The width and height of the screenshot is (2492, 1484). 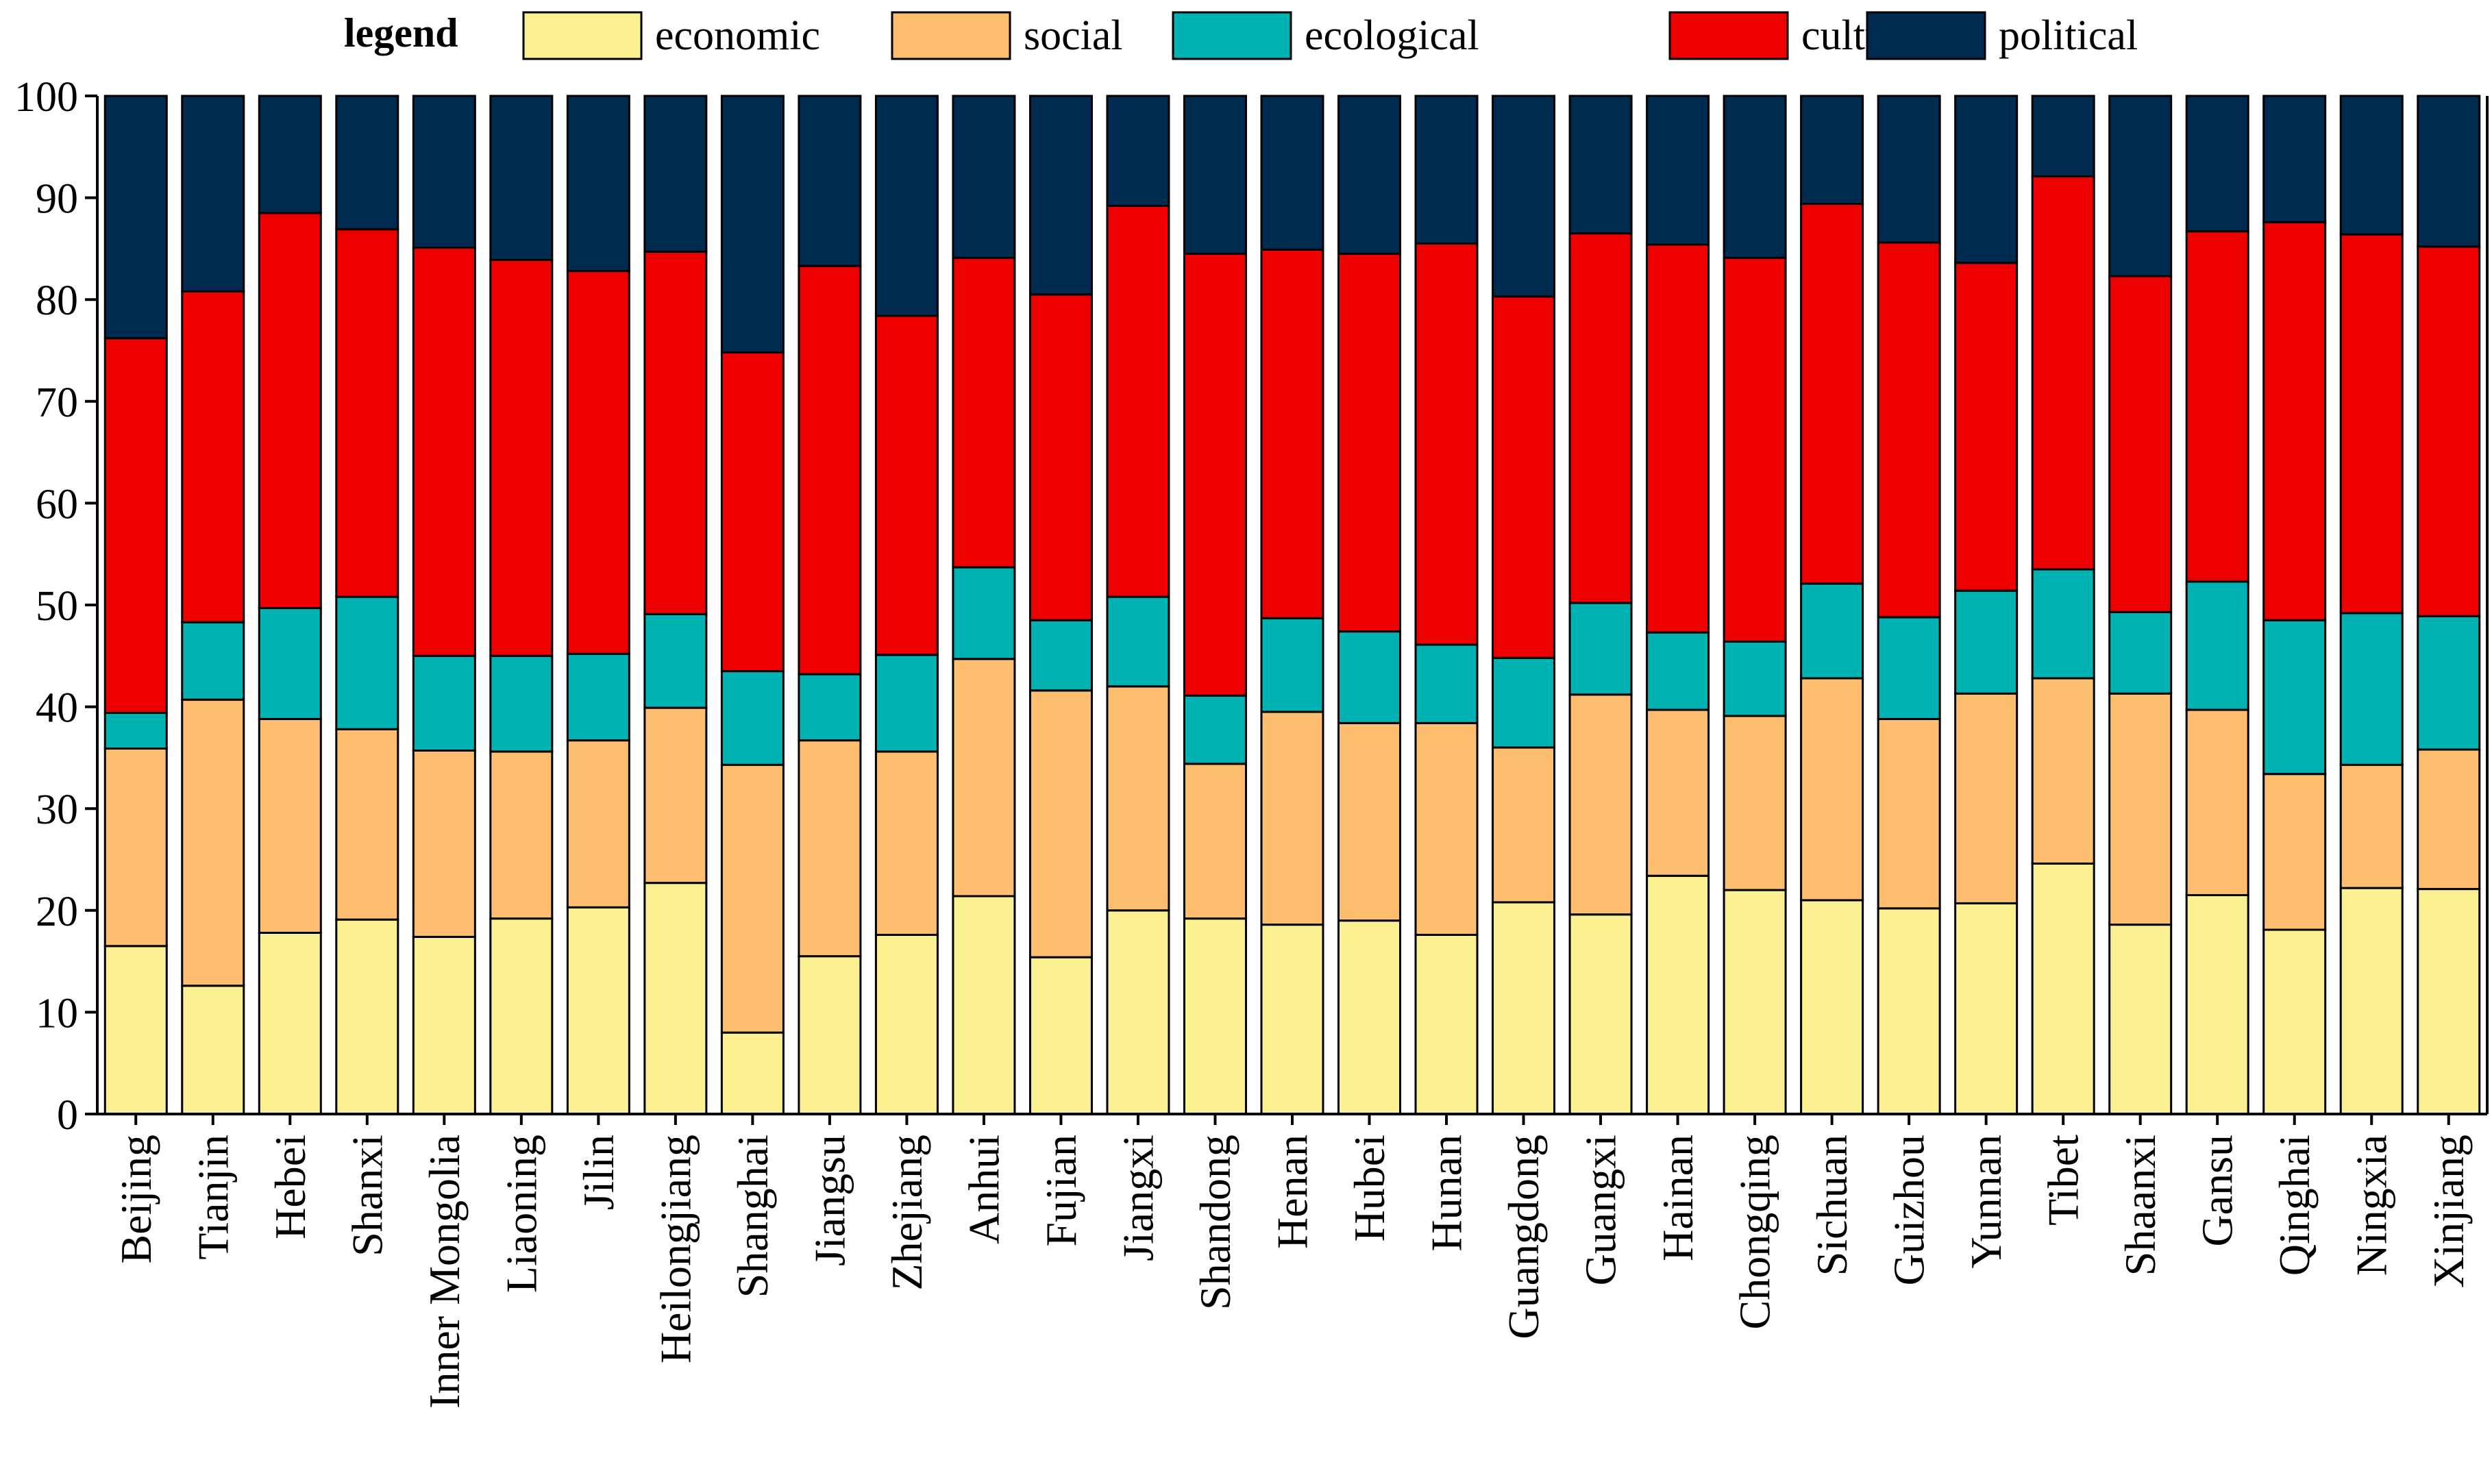 I want to click on legend-swatch-political, so click(x=1926, y=35).